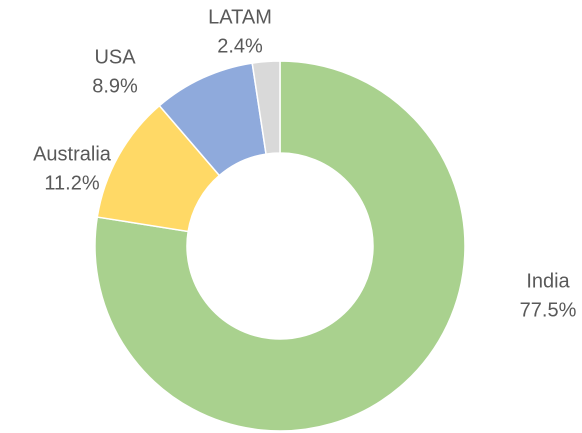 The image size is (582, 433). Describe the element at coordinates (115, 57) in the screenshot. I see `slice-label: USA` at that location.